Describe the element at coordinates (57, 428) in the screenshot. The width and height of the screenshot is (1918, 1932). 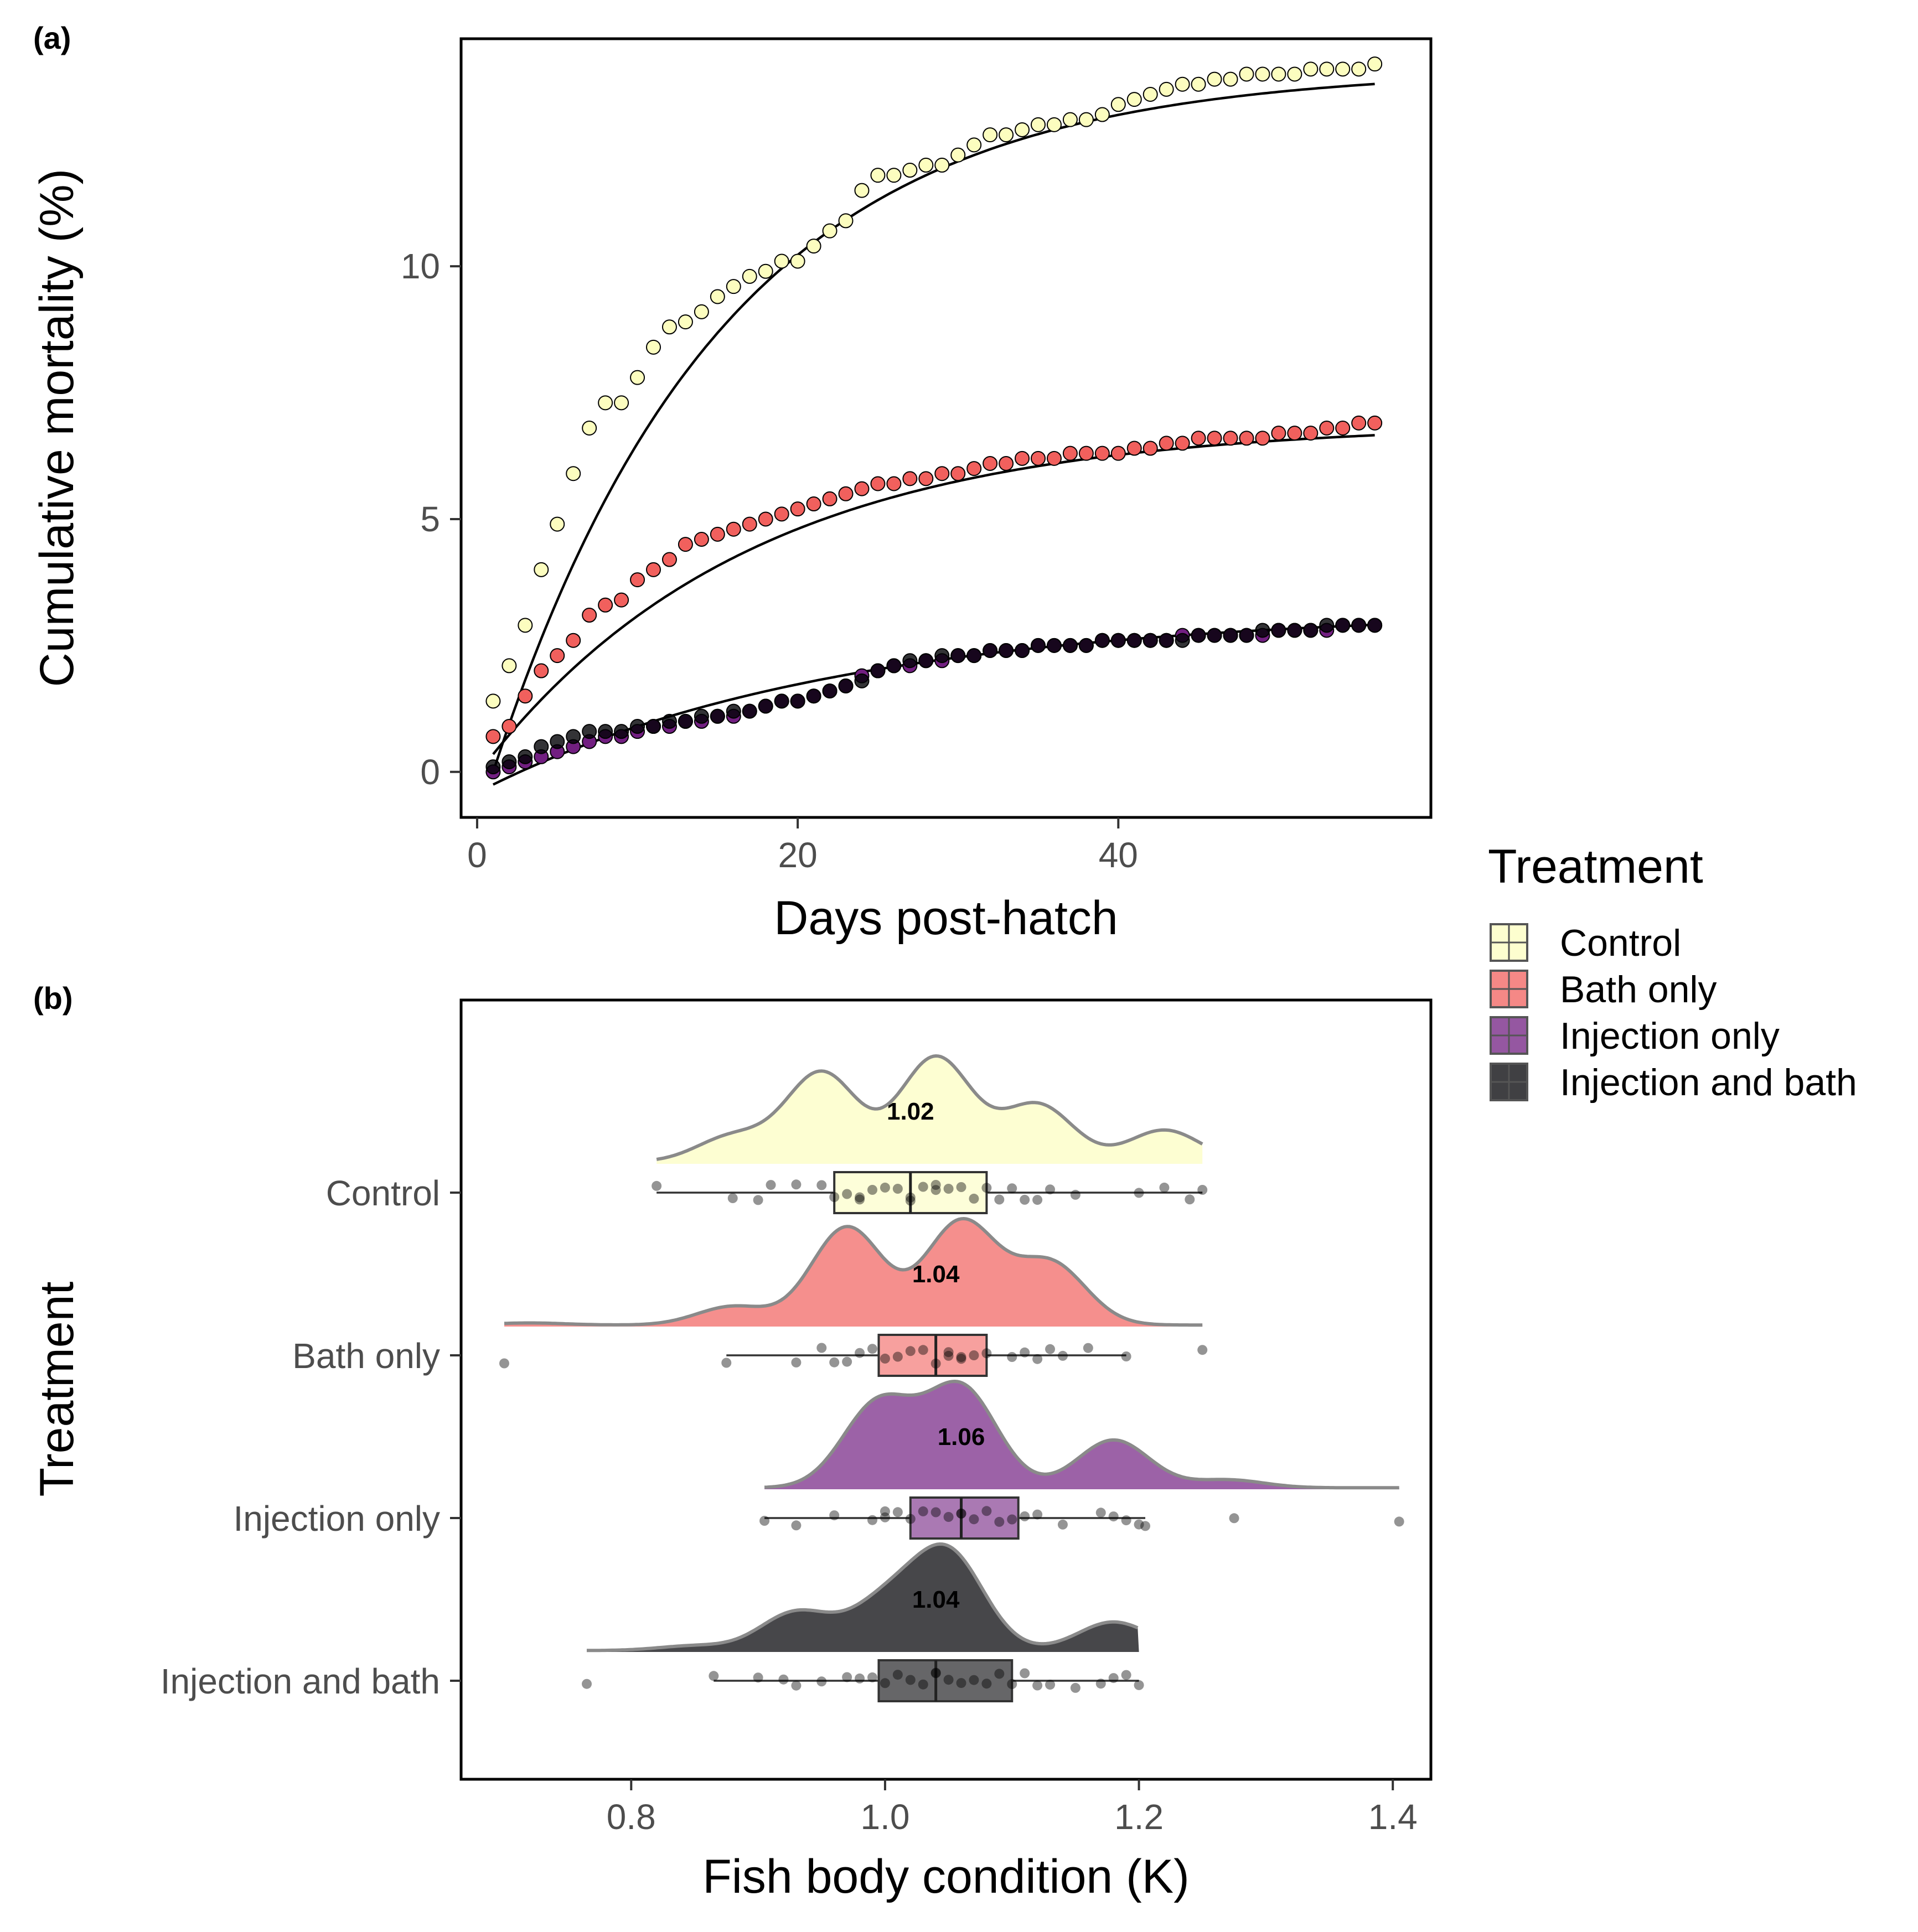
I see `y-axis-title-a: Cumulative mortality (%)` at that location.